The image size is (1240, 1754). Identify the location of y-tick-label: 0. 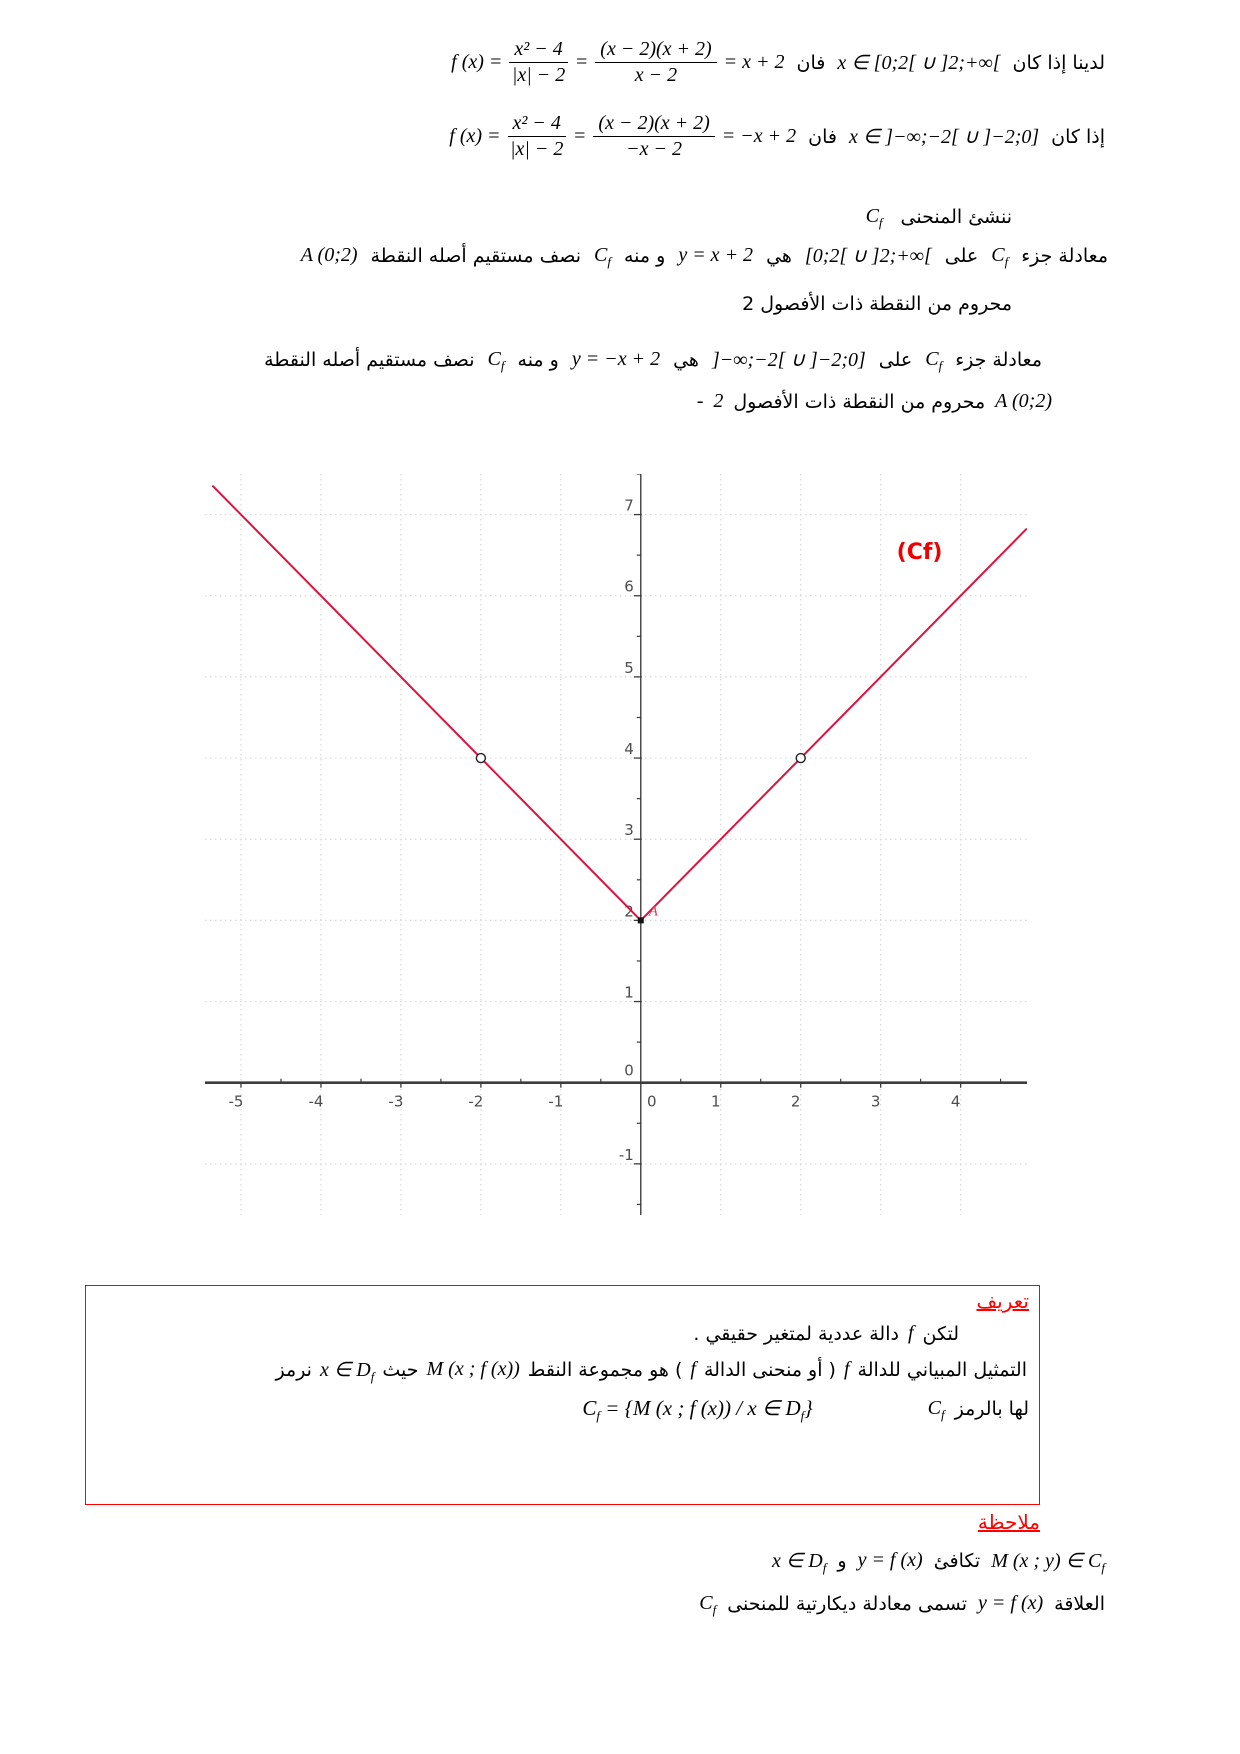
(629, 1071).